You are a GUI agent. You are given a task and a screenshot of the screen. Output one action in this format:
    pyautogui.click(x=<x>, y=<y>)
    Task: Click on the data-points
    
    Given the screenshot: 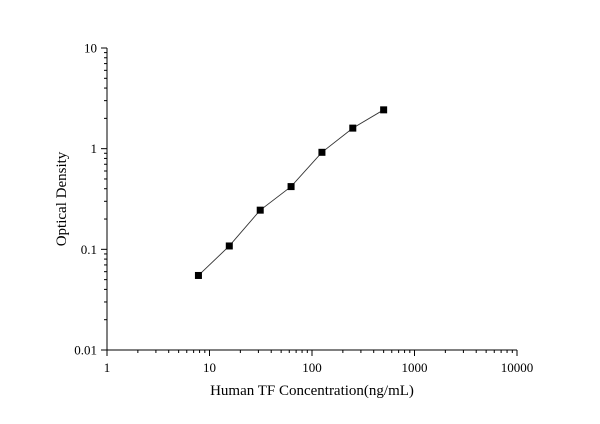 What is the action you would take?
    pyautogui.click(x=291, y=192)
    